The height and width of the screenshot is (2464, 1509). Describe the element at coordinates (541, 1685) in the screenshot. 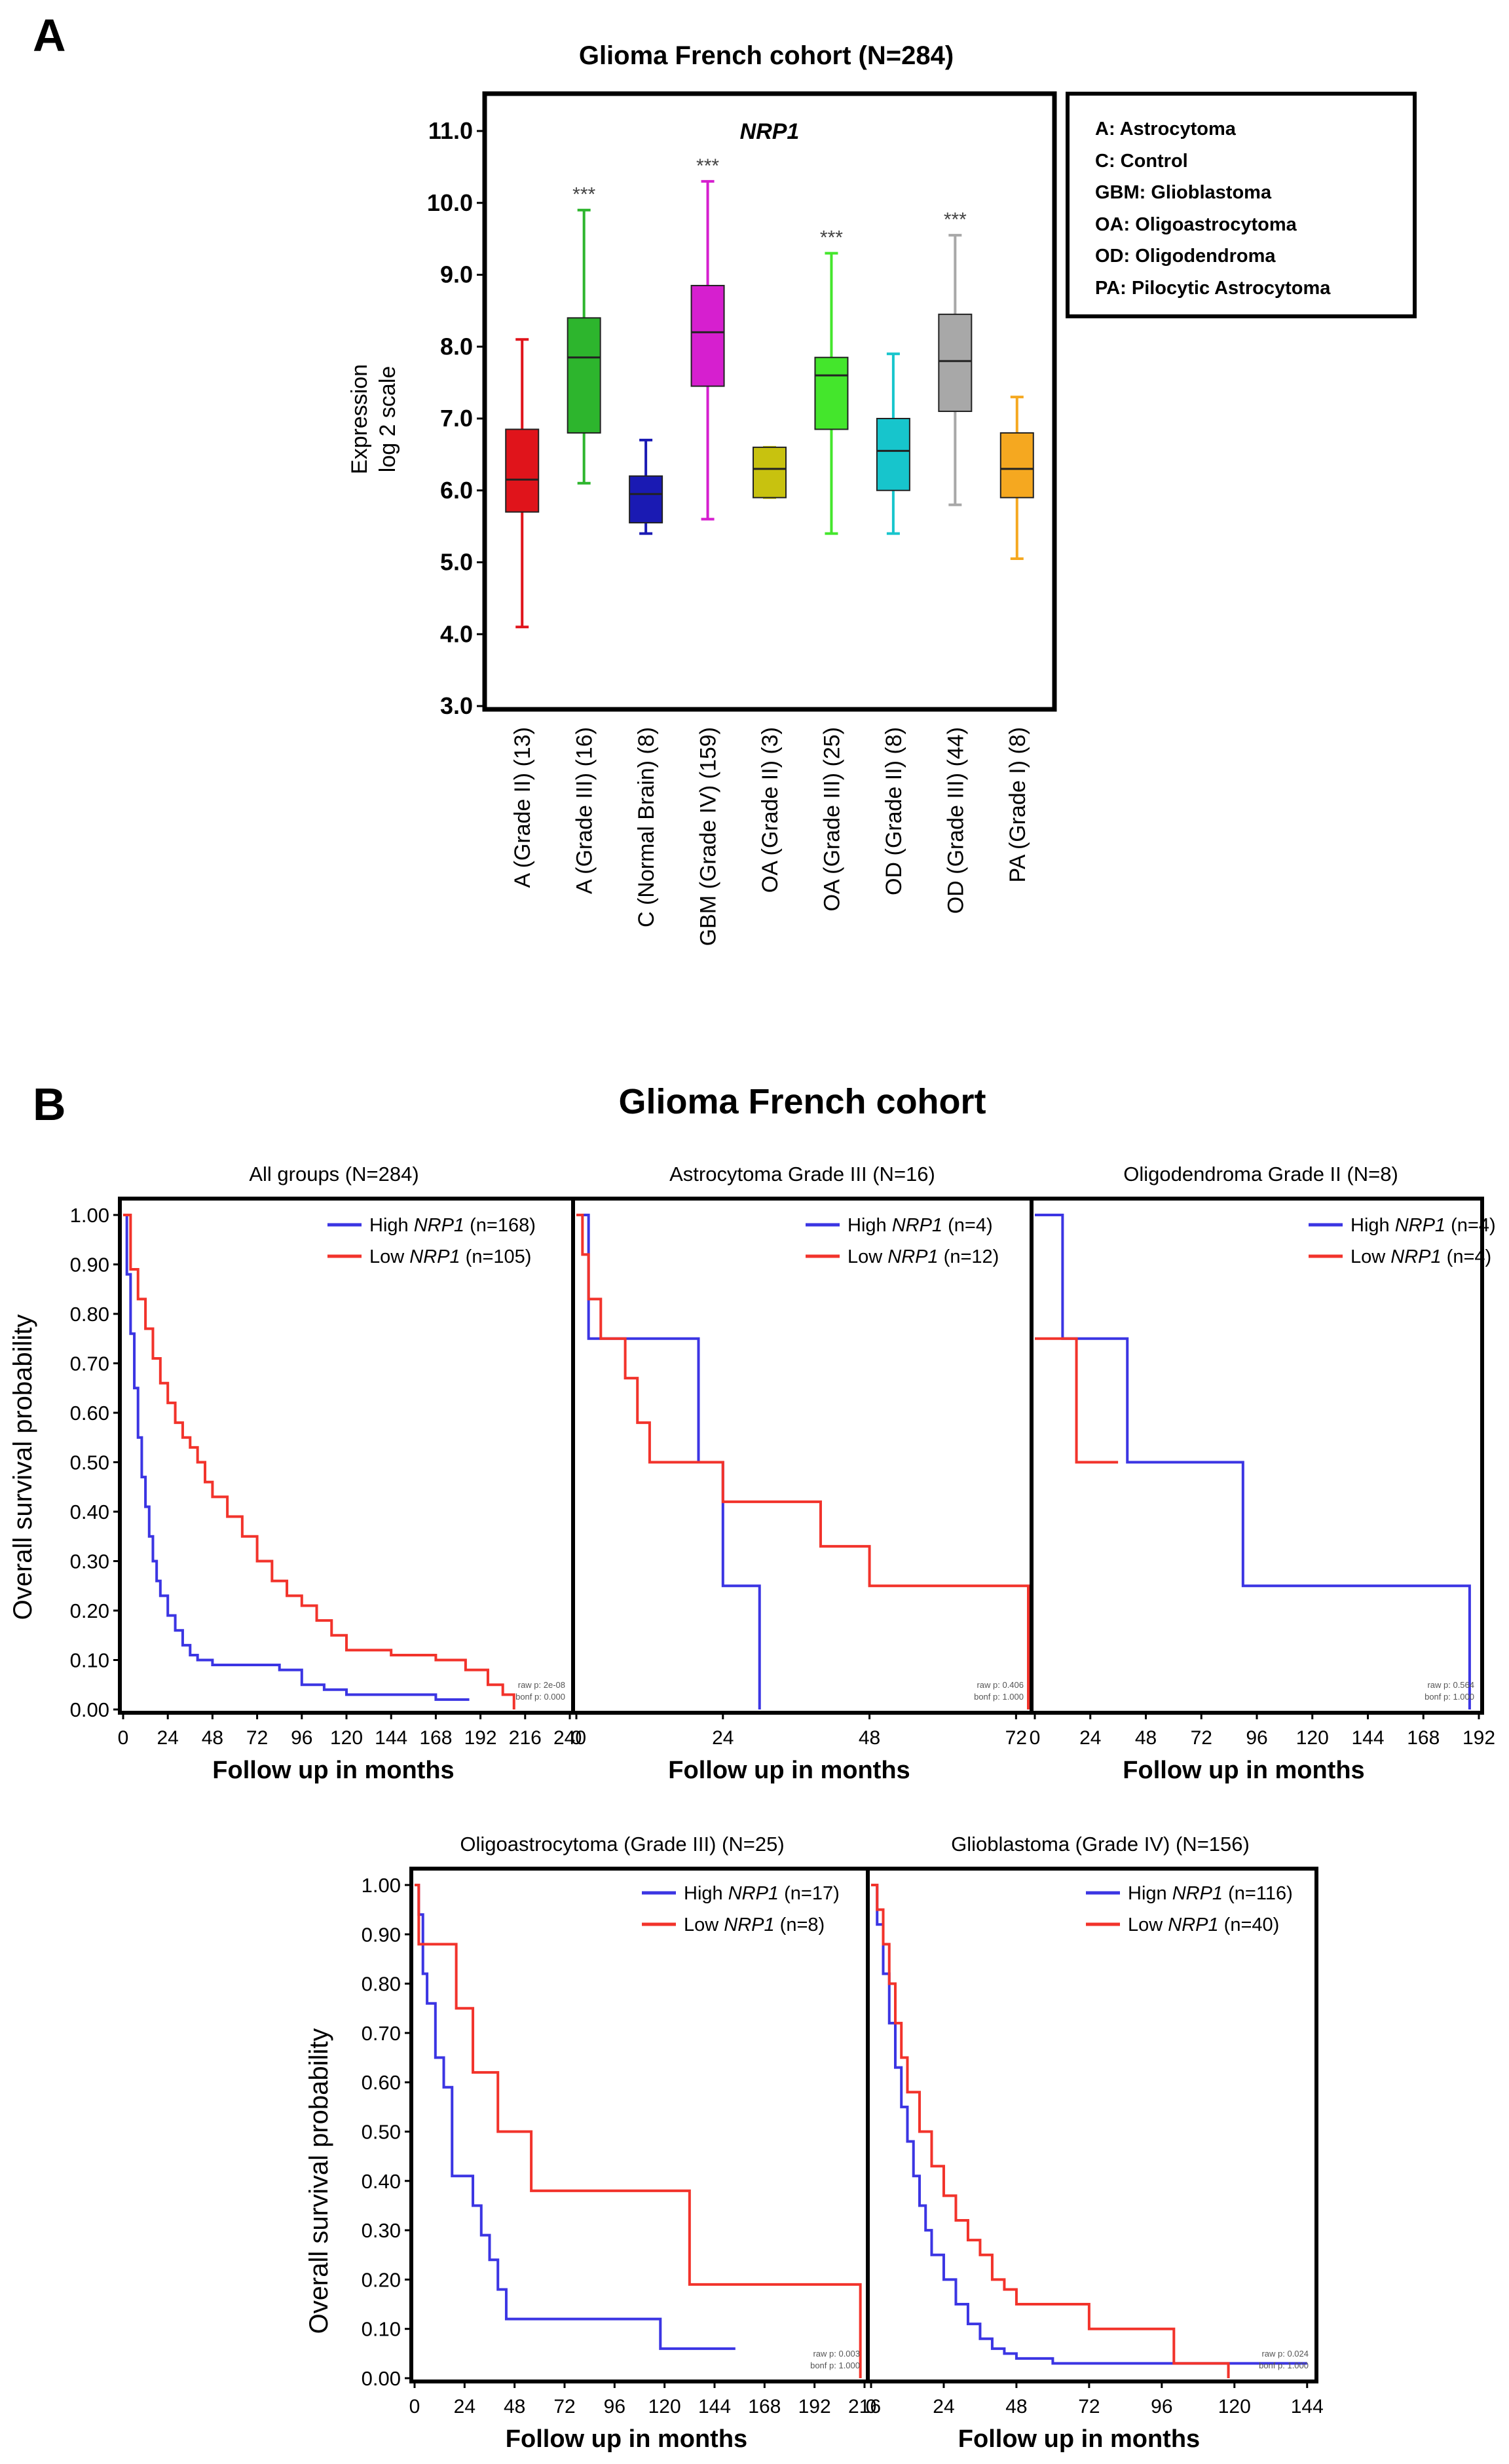

I see `p-value-text: raw p: 2e-08` at that location.